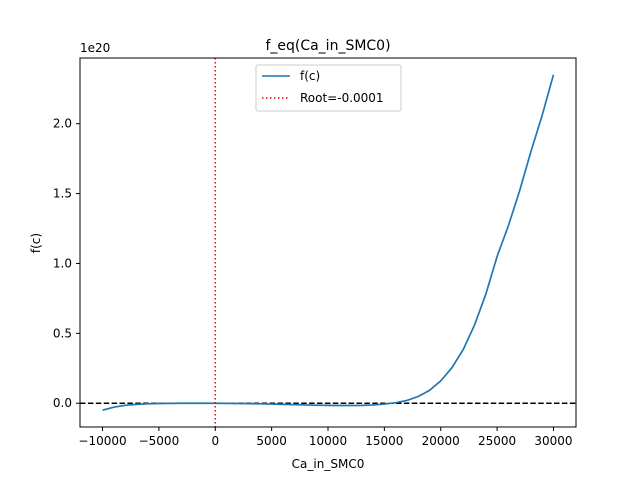 The height and width of the screenshot is (484, 640). What do you see at coordinates (102, 441) in the screenshot?
I see `x-tick-label: −10000` at bounding box center [102, 441].